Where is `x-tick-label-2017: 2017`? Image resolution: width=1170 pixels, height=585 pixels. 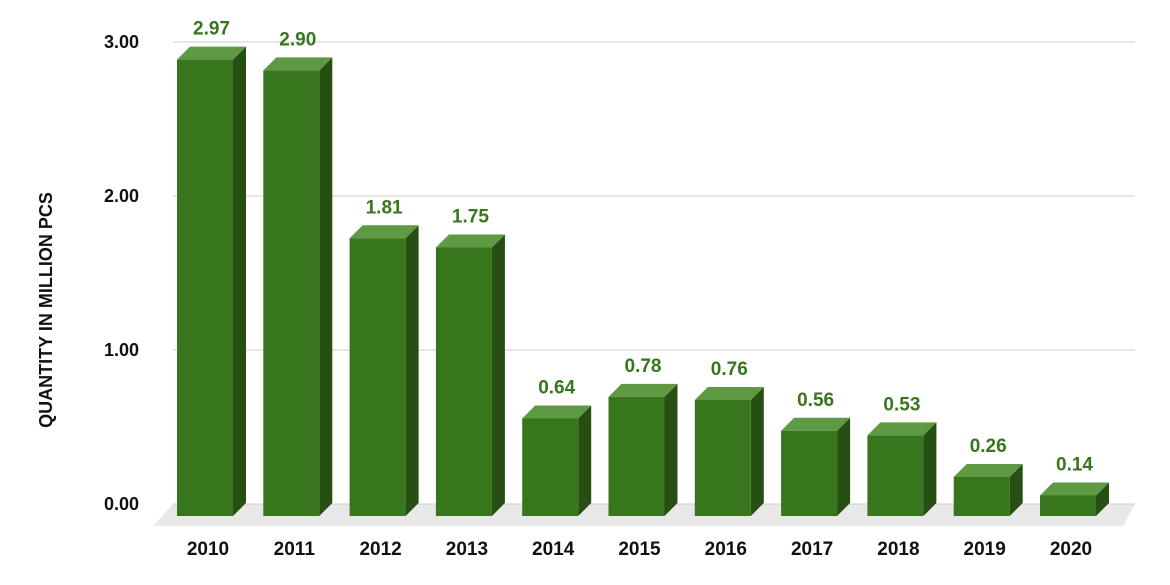
x-tick-label-2017: 2017 is located at coordinates (812, 549).